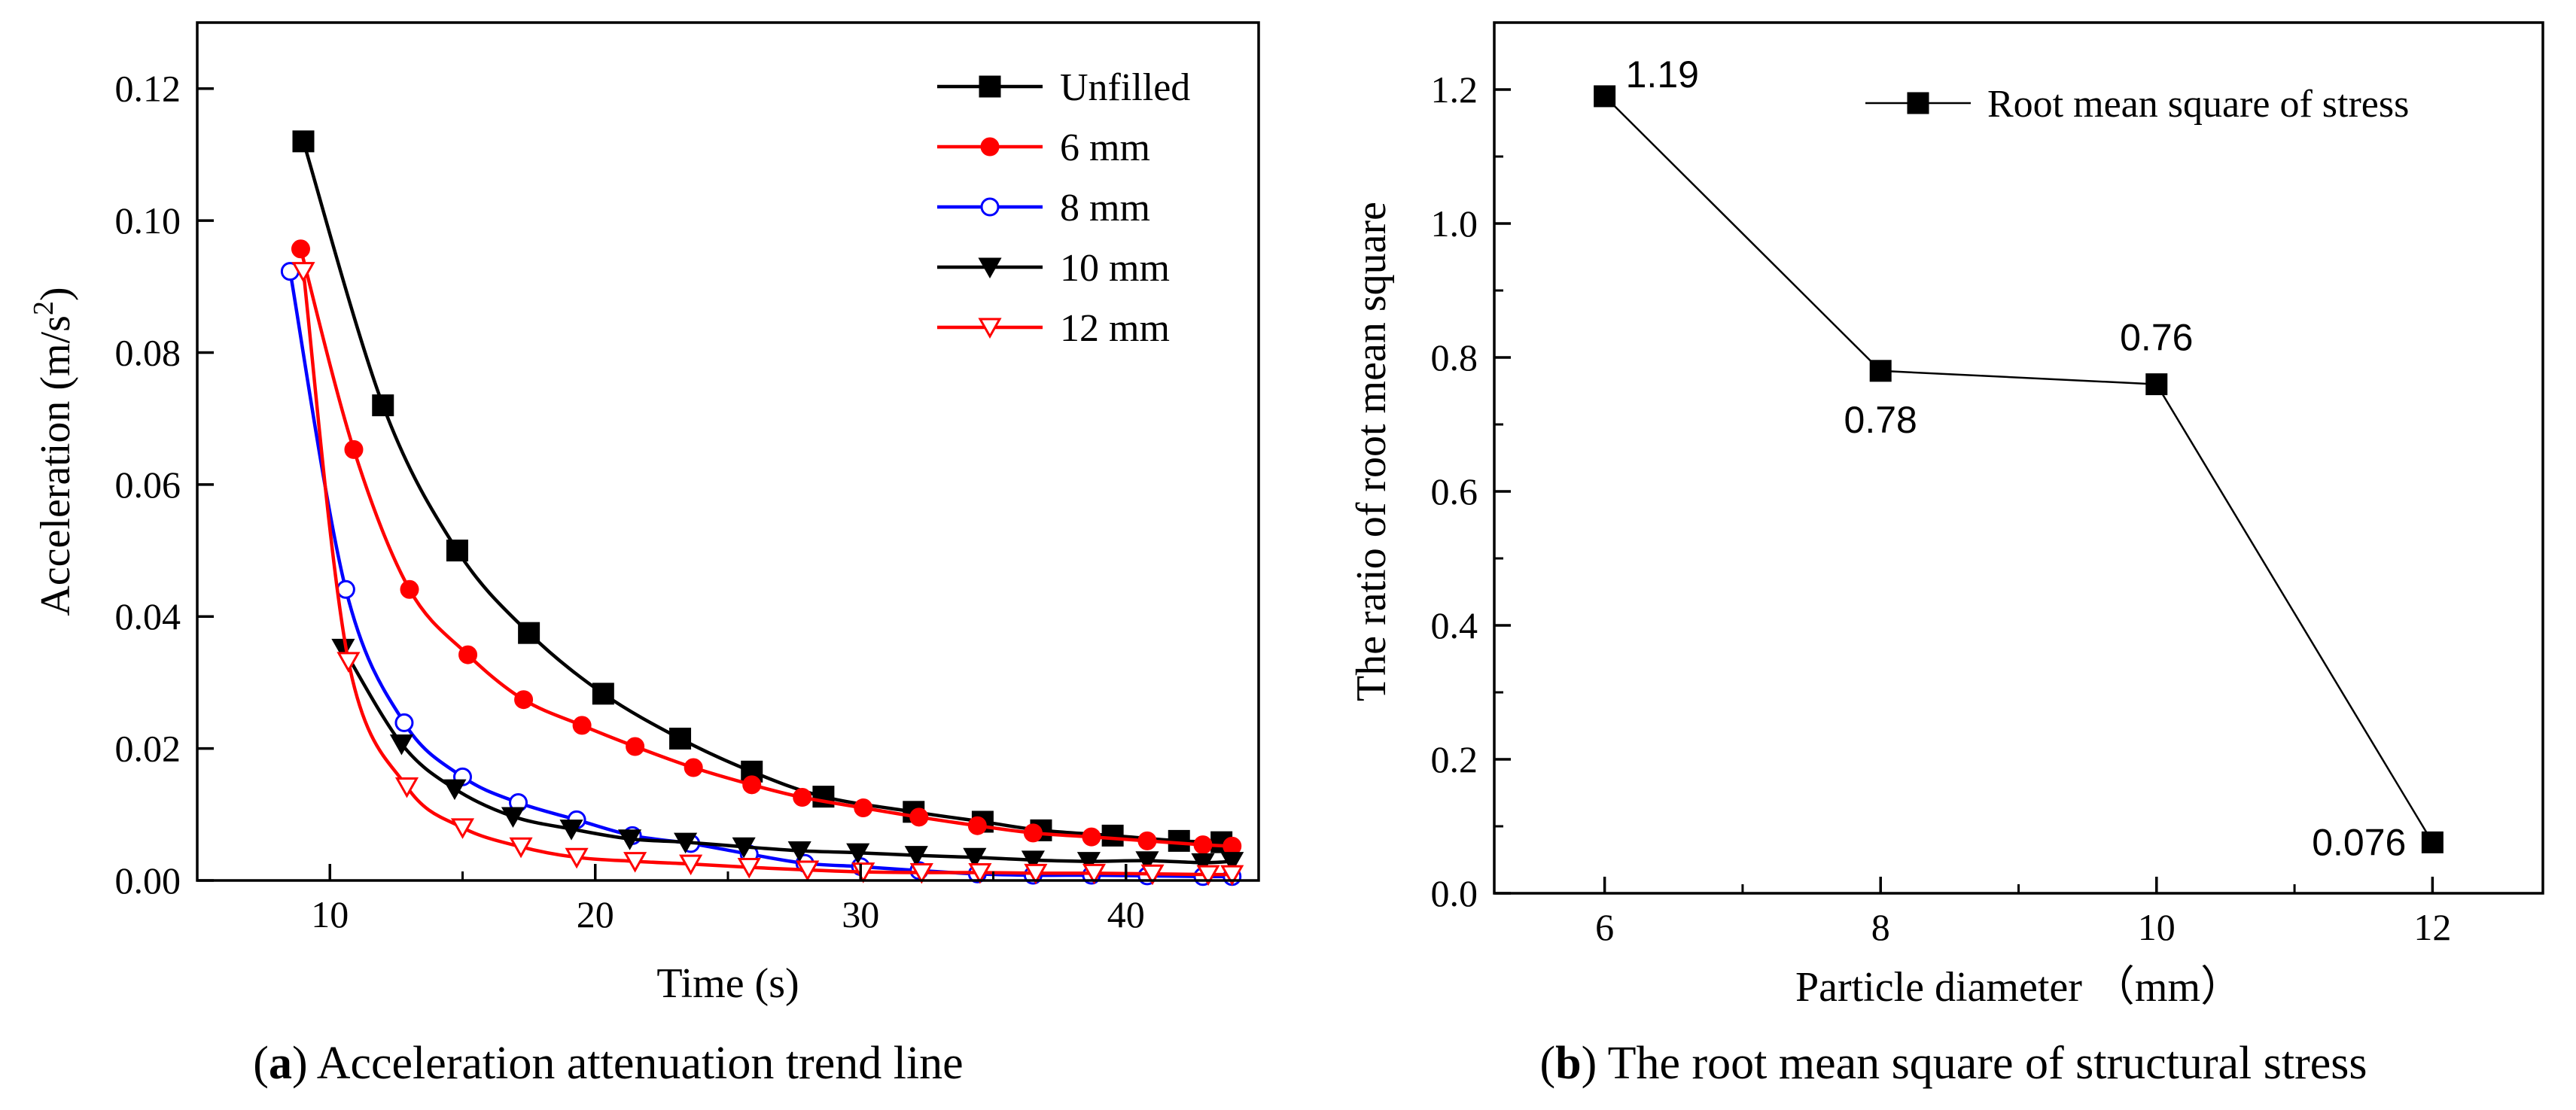 The width and height of the screenshot is (2576, 1110). Describe the element at coordinates (148, 89) in the screenshot. I see `chart-a-y-tick-label: 0.12` at that location.